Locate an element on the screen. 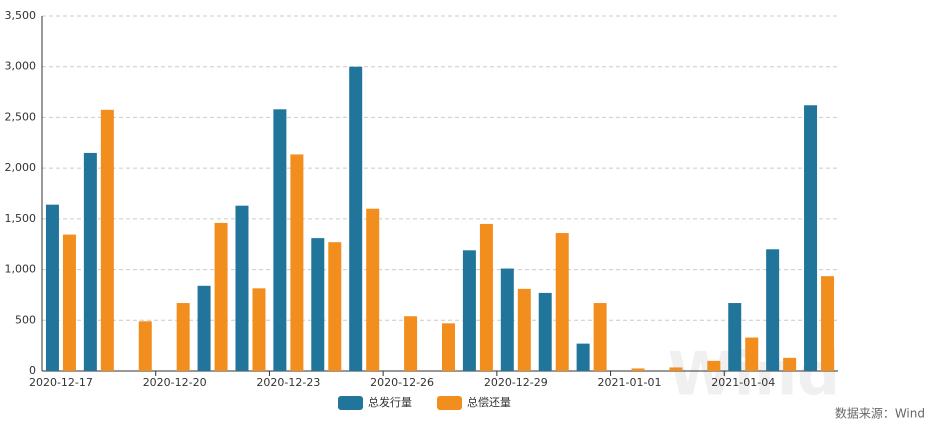 The height and width of the screenshot is (425, 929). y-tick-label: 1,500 is located at coordinates (21, 218).